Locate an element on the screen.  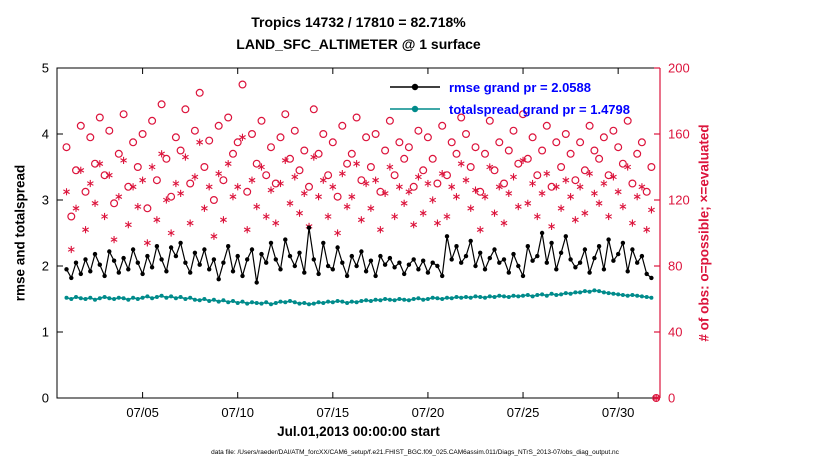
y-left-tick-label: 5 is located at coordinates (45, 68).